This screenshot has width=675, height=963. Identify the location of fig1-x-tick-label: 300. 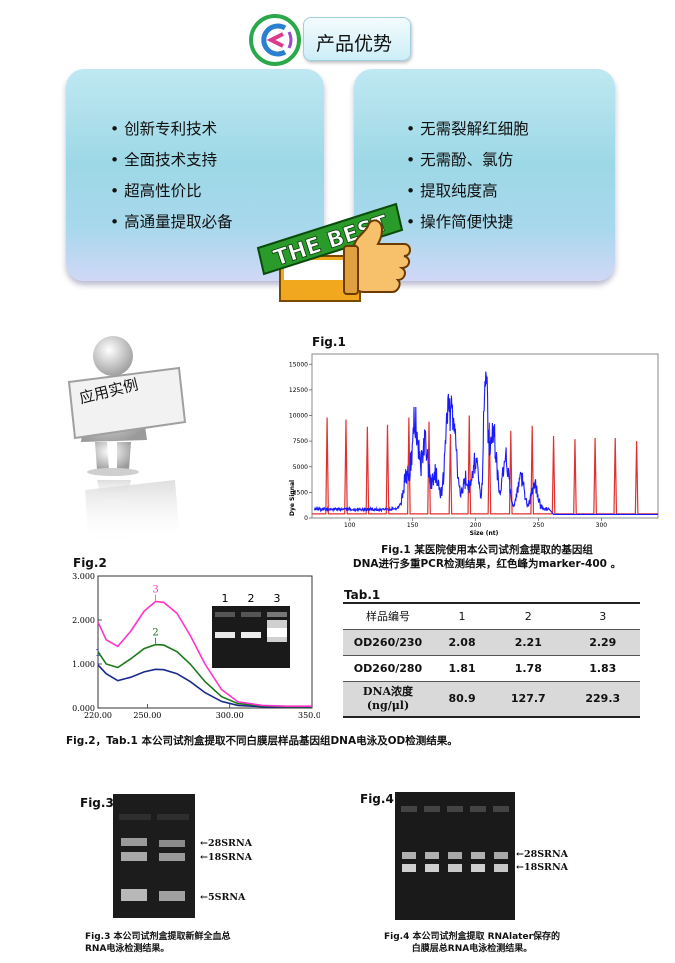
(602, 525).